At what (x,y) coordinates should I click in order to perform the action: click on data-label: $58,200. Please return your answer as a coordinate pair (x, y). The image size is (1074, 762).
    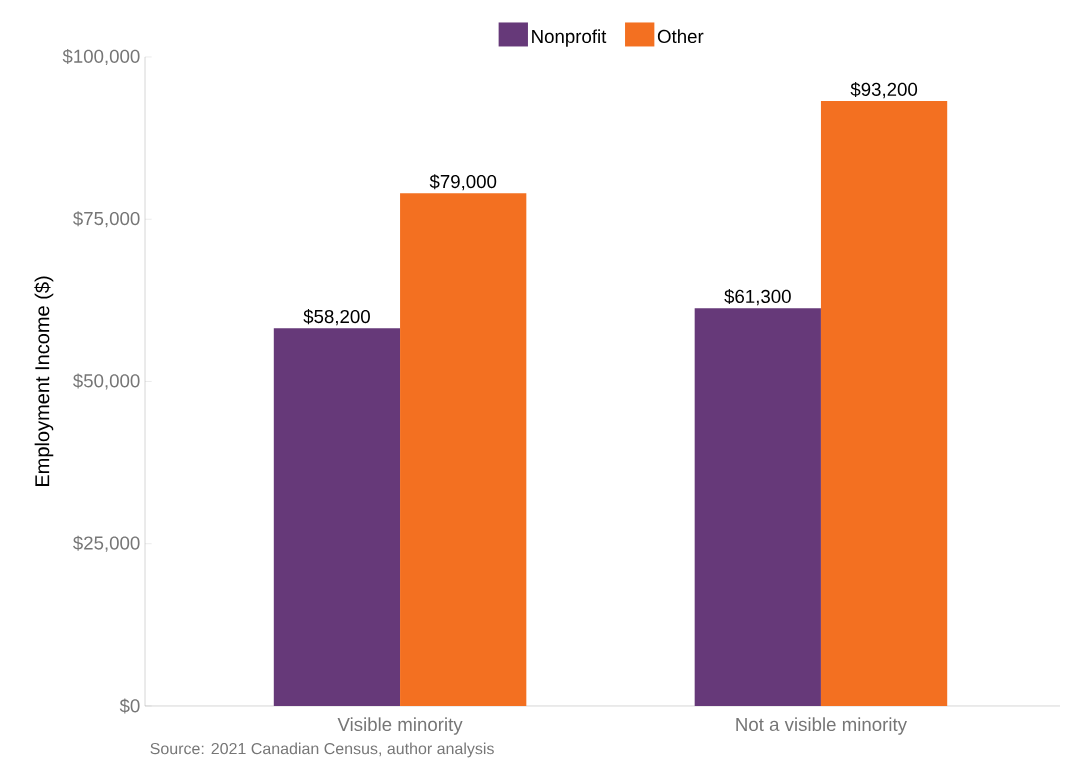
    Looking at the image, I should click on (336, 317).